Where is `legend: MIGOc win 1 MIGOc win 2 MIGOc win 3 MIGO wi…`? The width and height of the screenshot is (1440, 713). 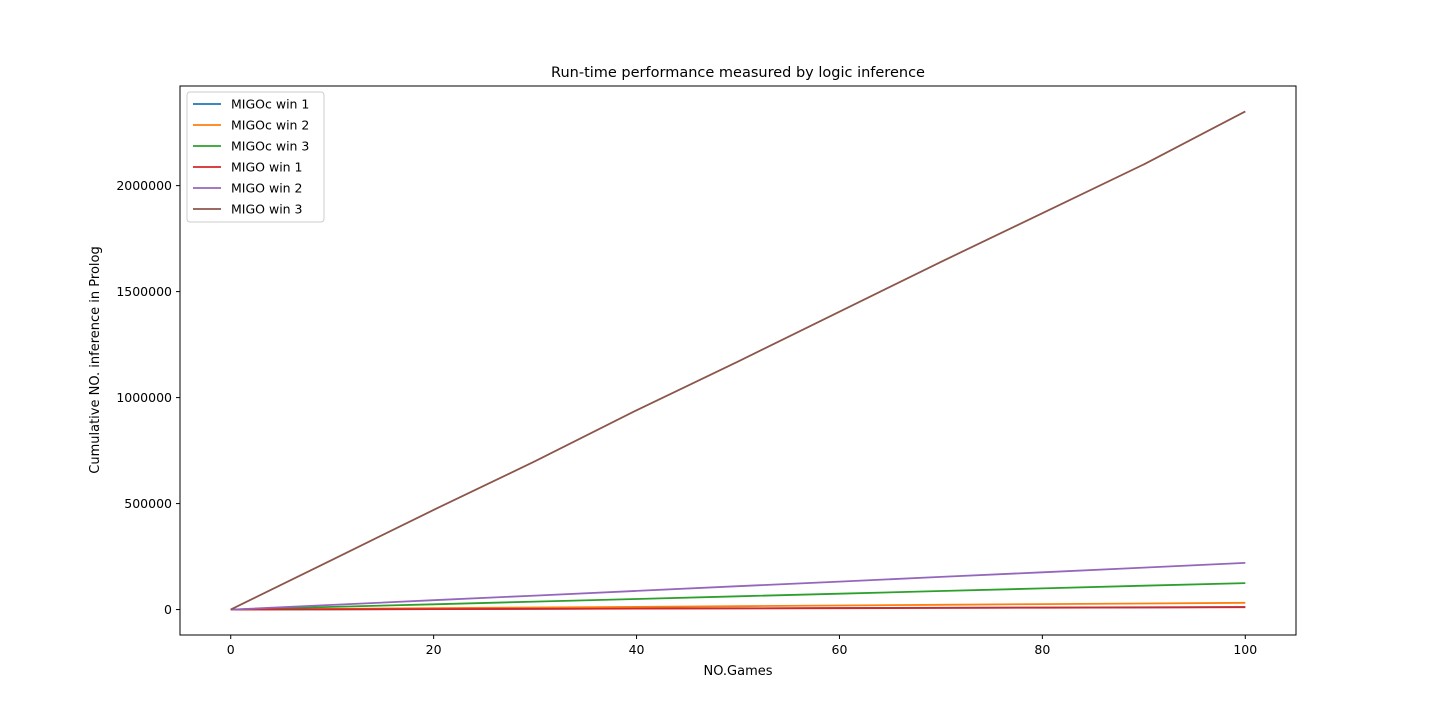
legend: MIGOc win 1 MIGOc win 2 MIGOc win 3 MIGO wi… is located at coordinates (255, 157).